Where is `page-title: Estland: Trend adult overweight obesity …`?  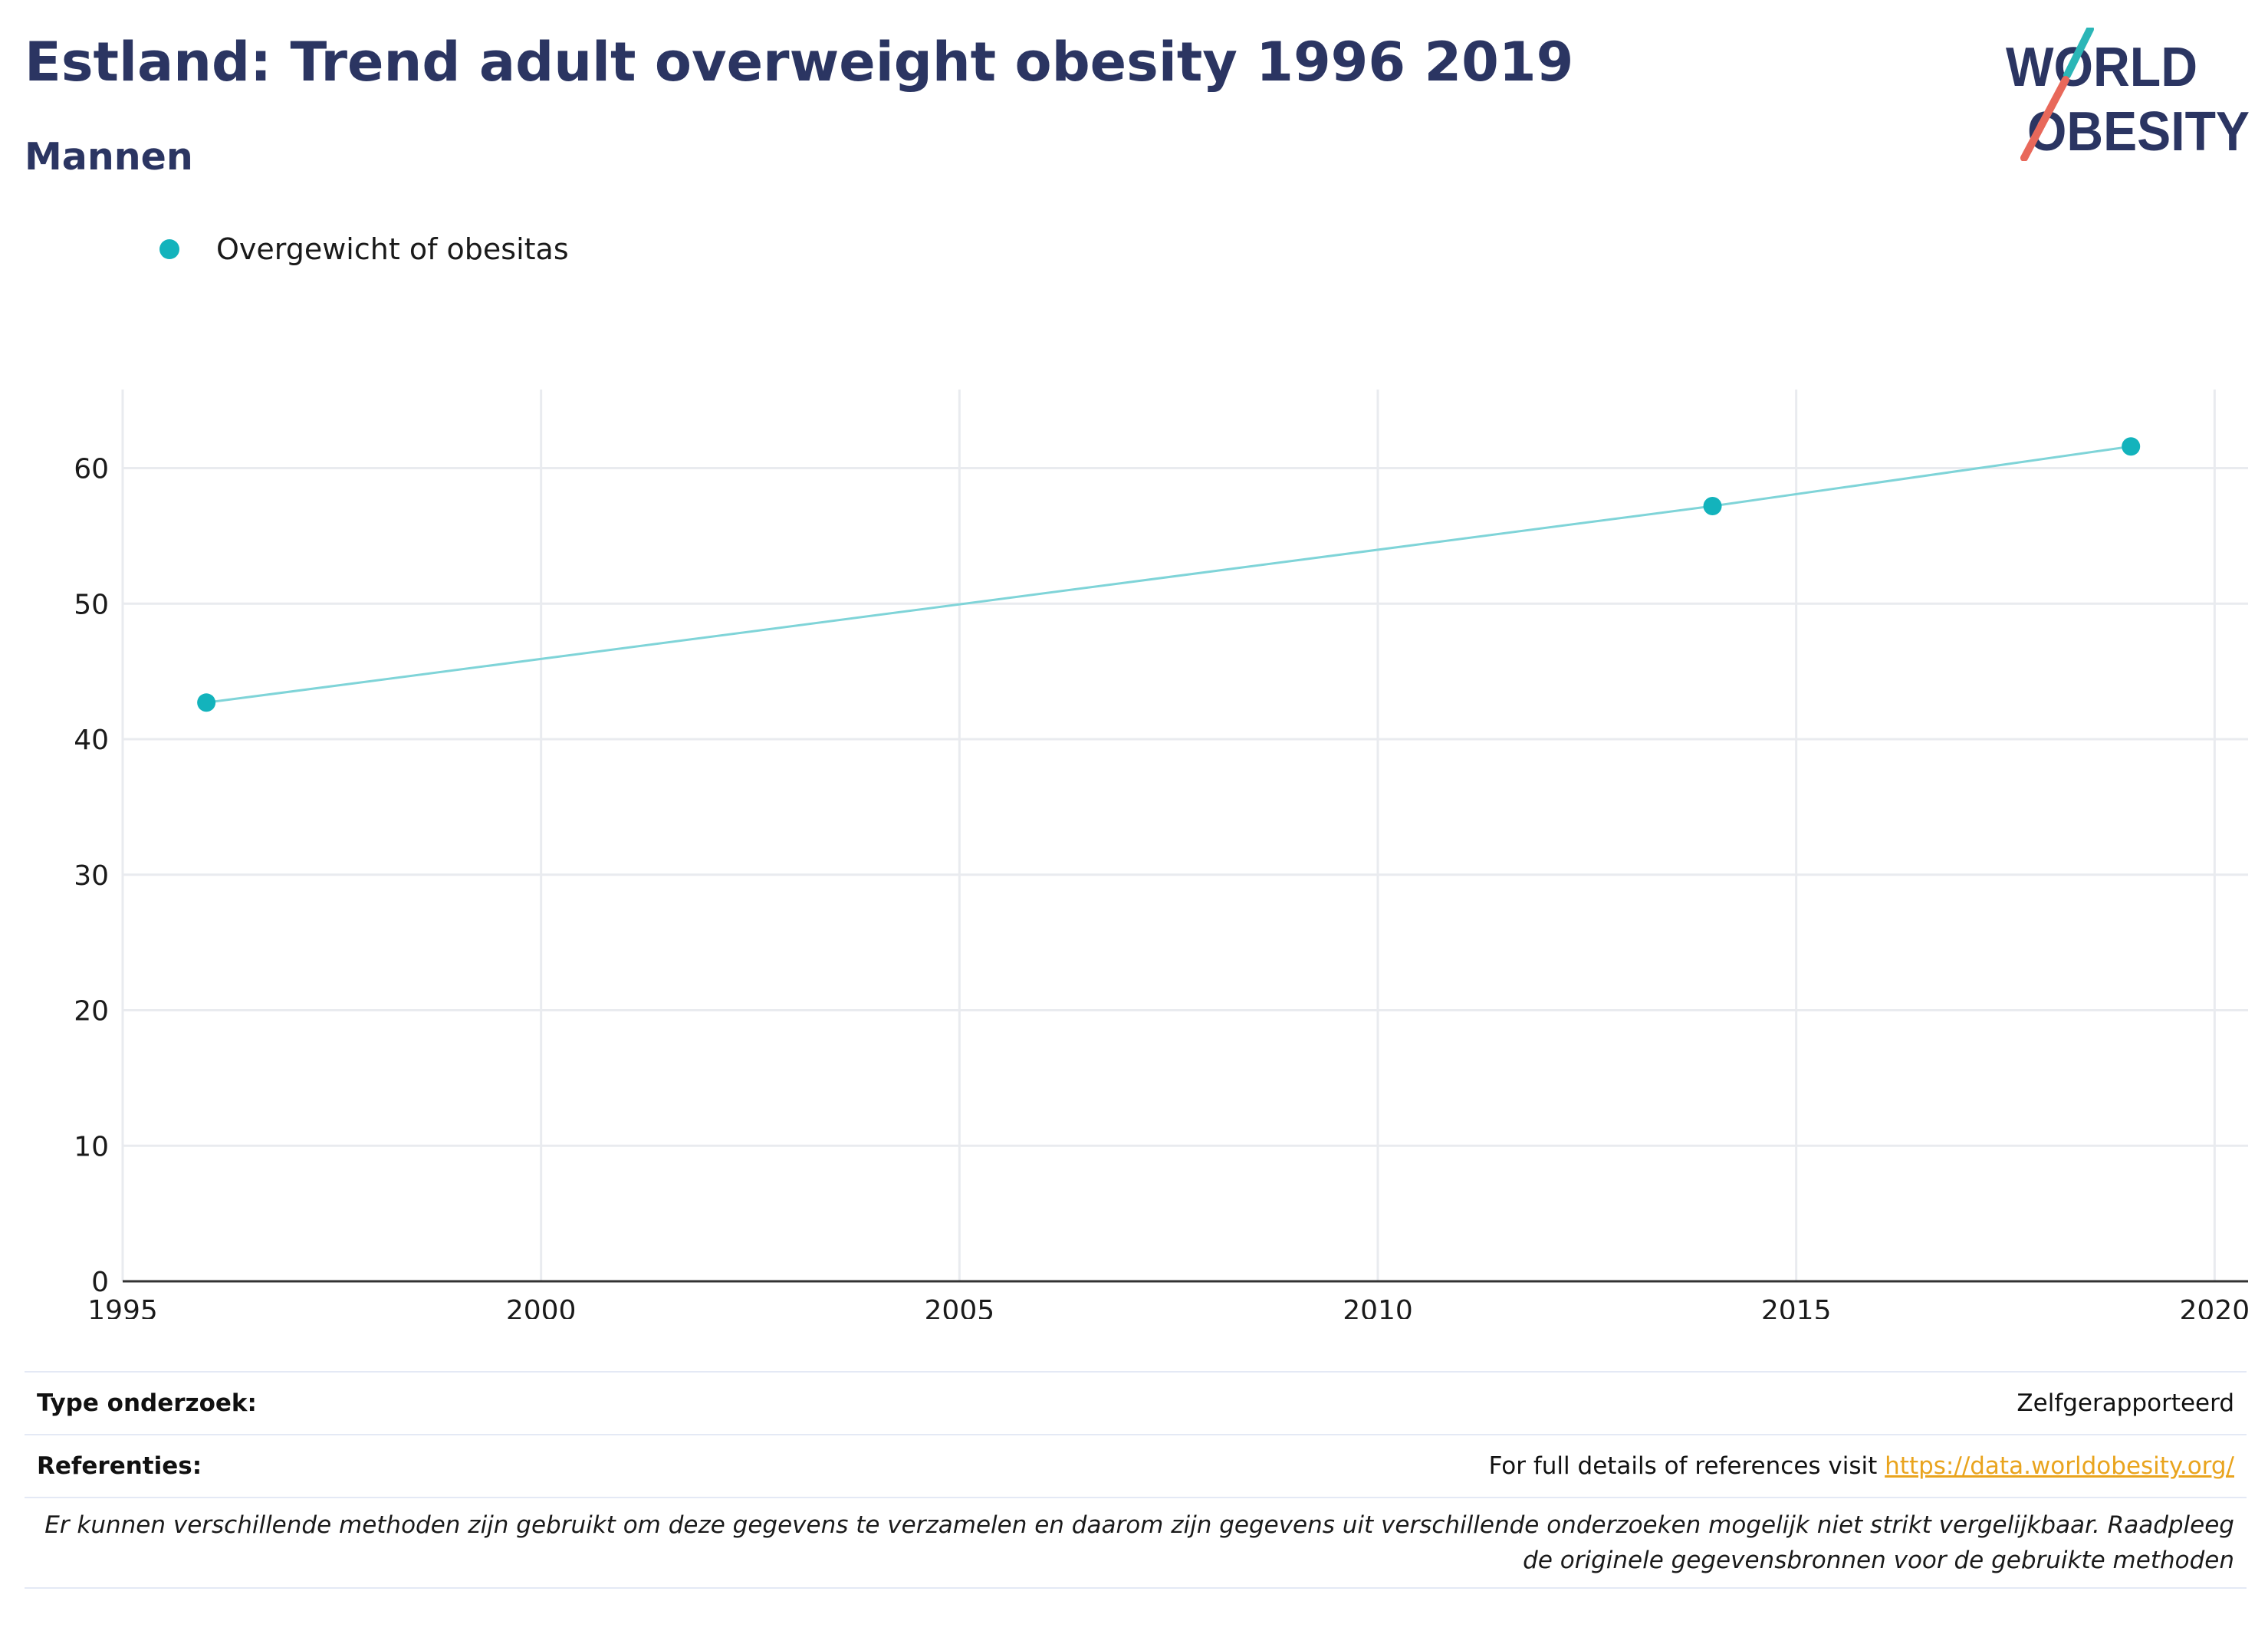 page-title: Estland: Trend adult overweight obesity … is located at coordinates (799, 63).